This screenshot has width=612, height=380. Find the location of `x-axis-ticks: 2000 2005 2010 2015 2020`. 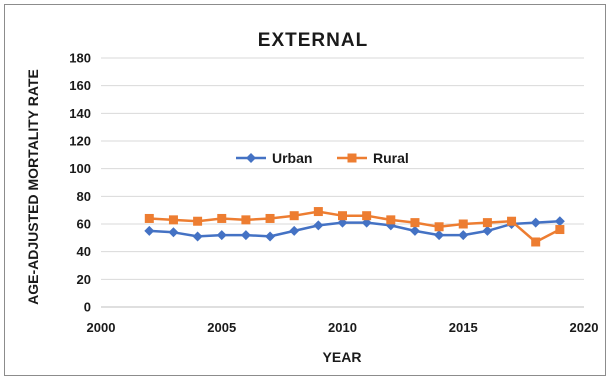

x-axis-ticks: 2000 2005 2010 2015 2020 is located at coordinates (343, 327).